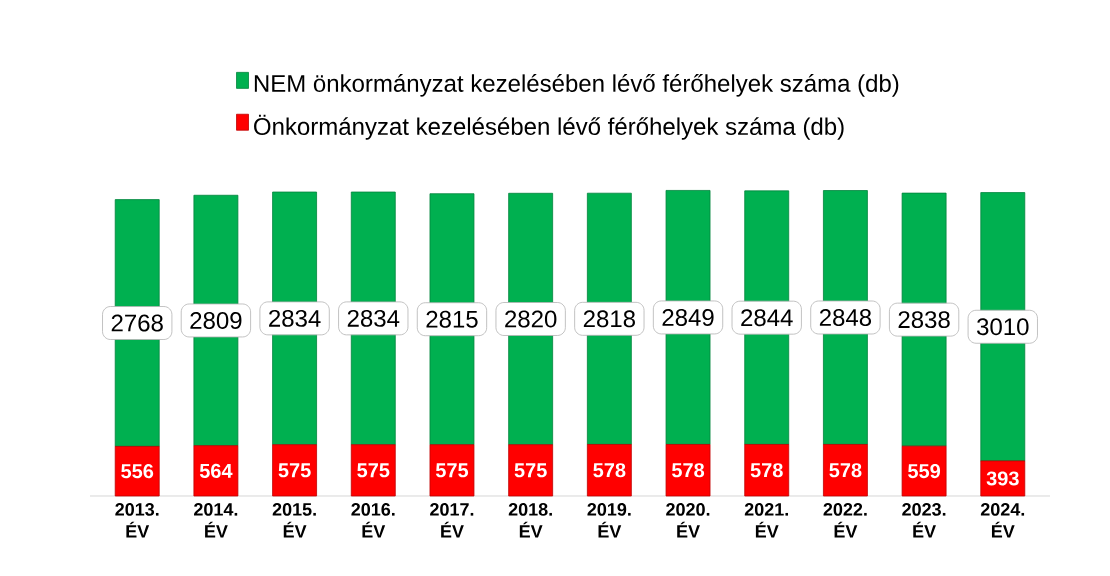 The image size is (1110, 576). I want to click on data-label: 2848, so click(845, 317).